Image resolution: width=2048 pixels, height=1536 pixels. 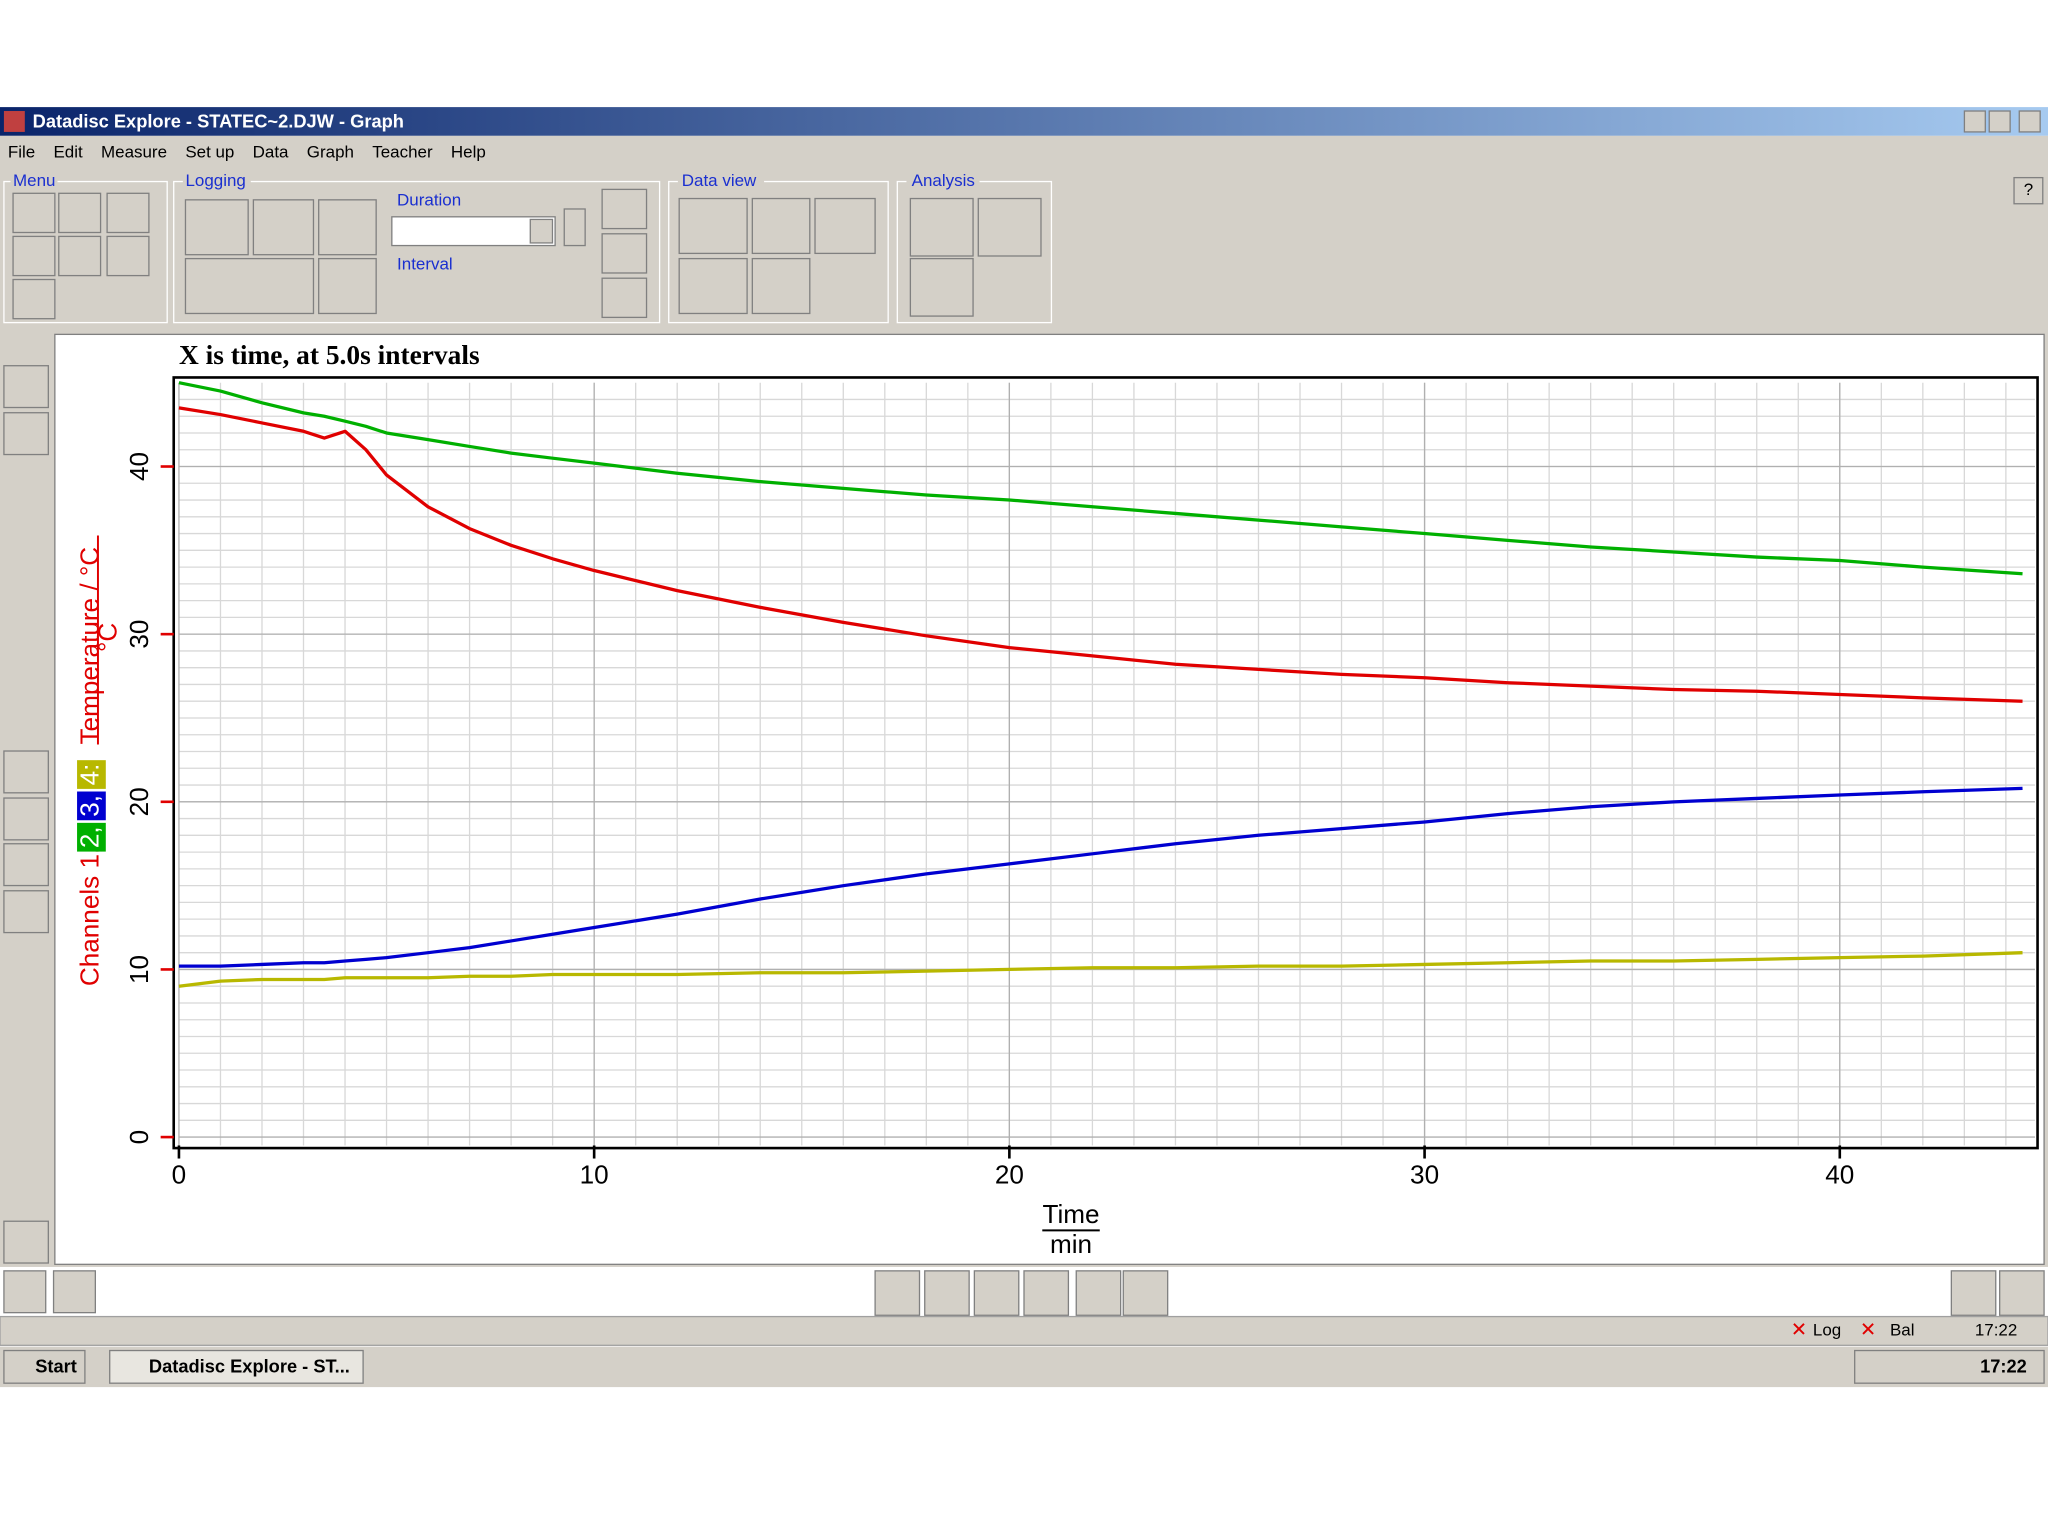 I want to click on duration-combobox, so click(x=473, y=231).